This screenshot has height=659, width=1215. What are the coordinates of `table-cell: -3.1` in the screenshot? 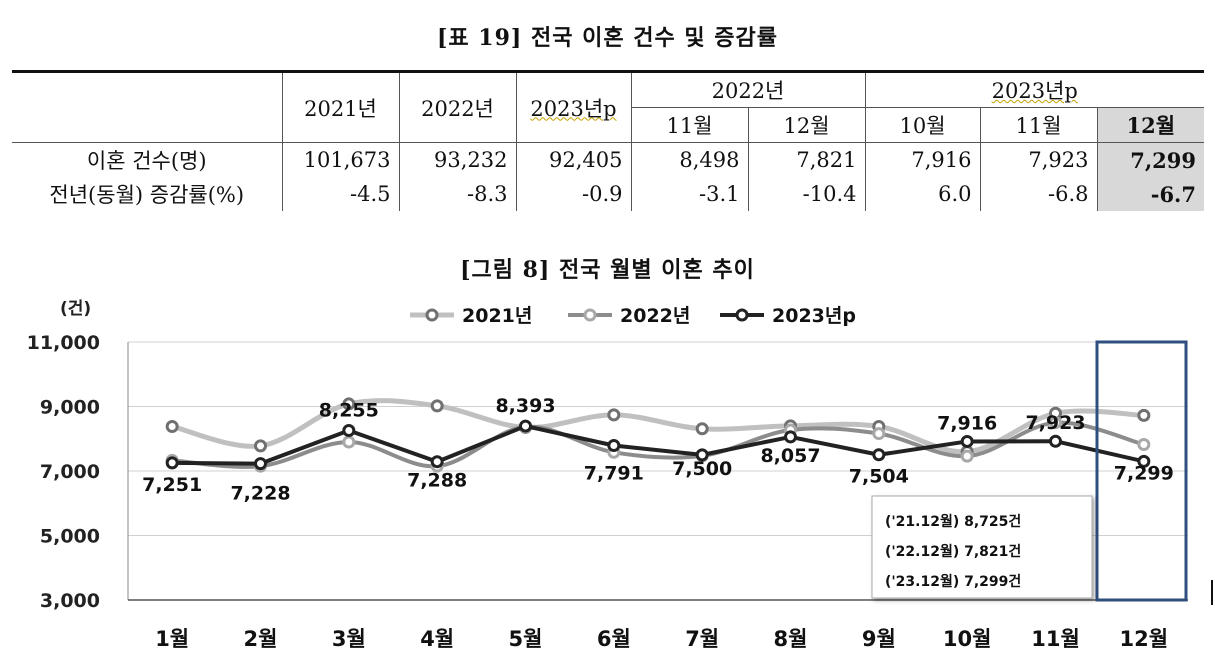 It's located at (689, 194).